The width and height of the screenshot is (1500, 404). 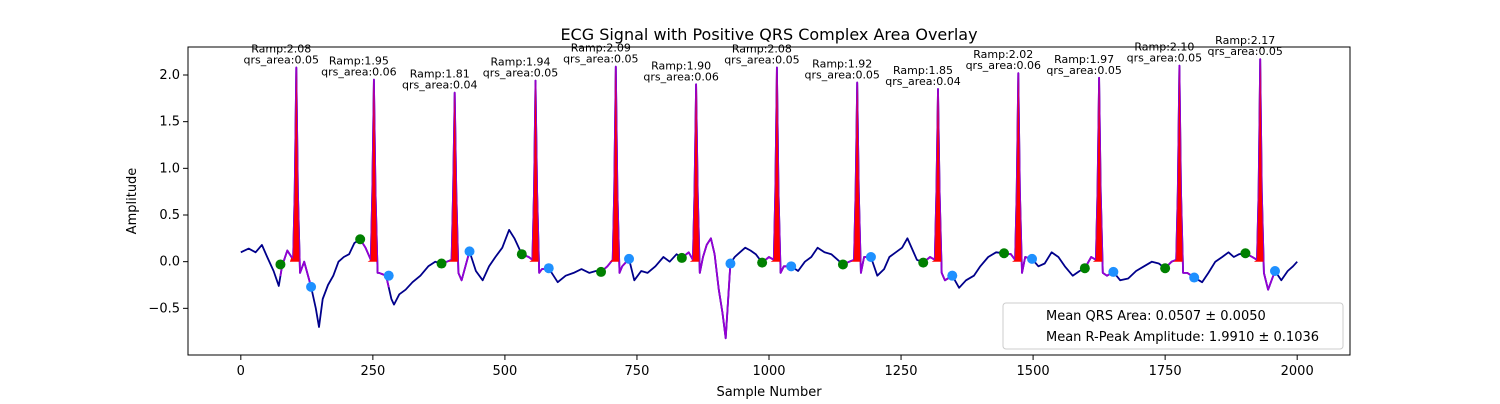 I want to click on peak-annotation-8: Ramp:1.92 qrs_area:0.05, so click(x=841, y=69).